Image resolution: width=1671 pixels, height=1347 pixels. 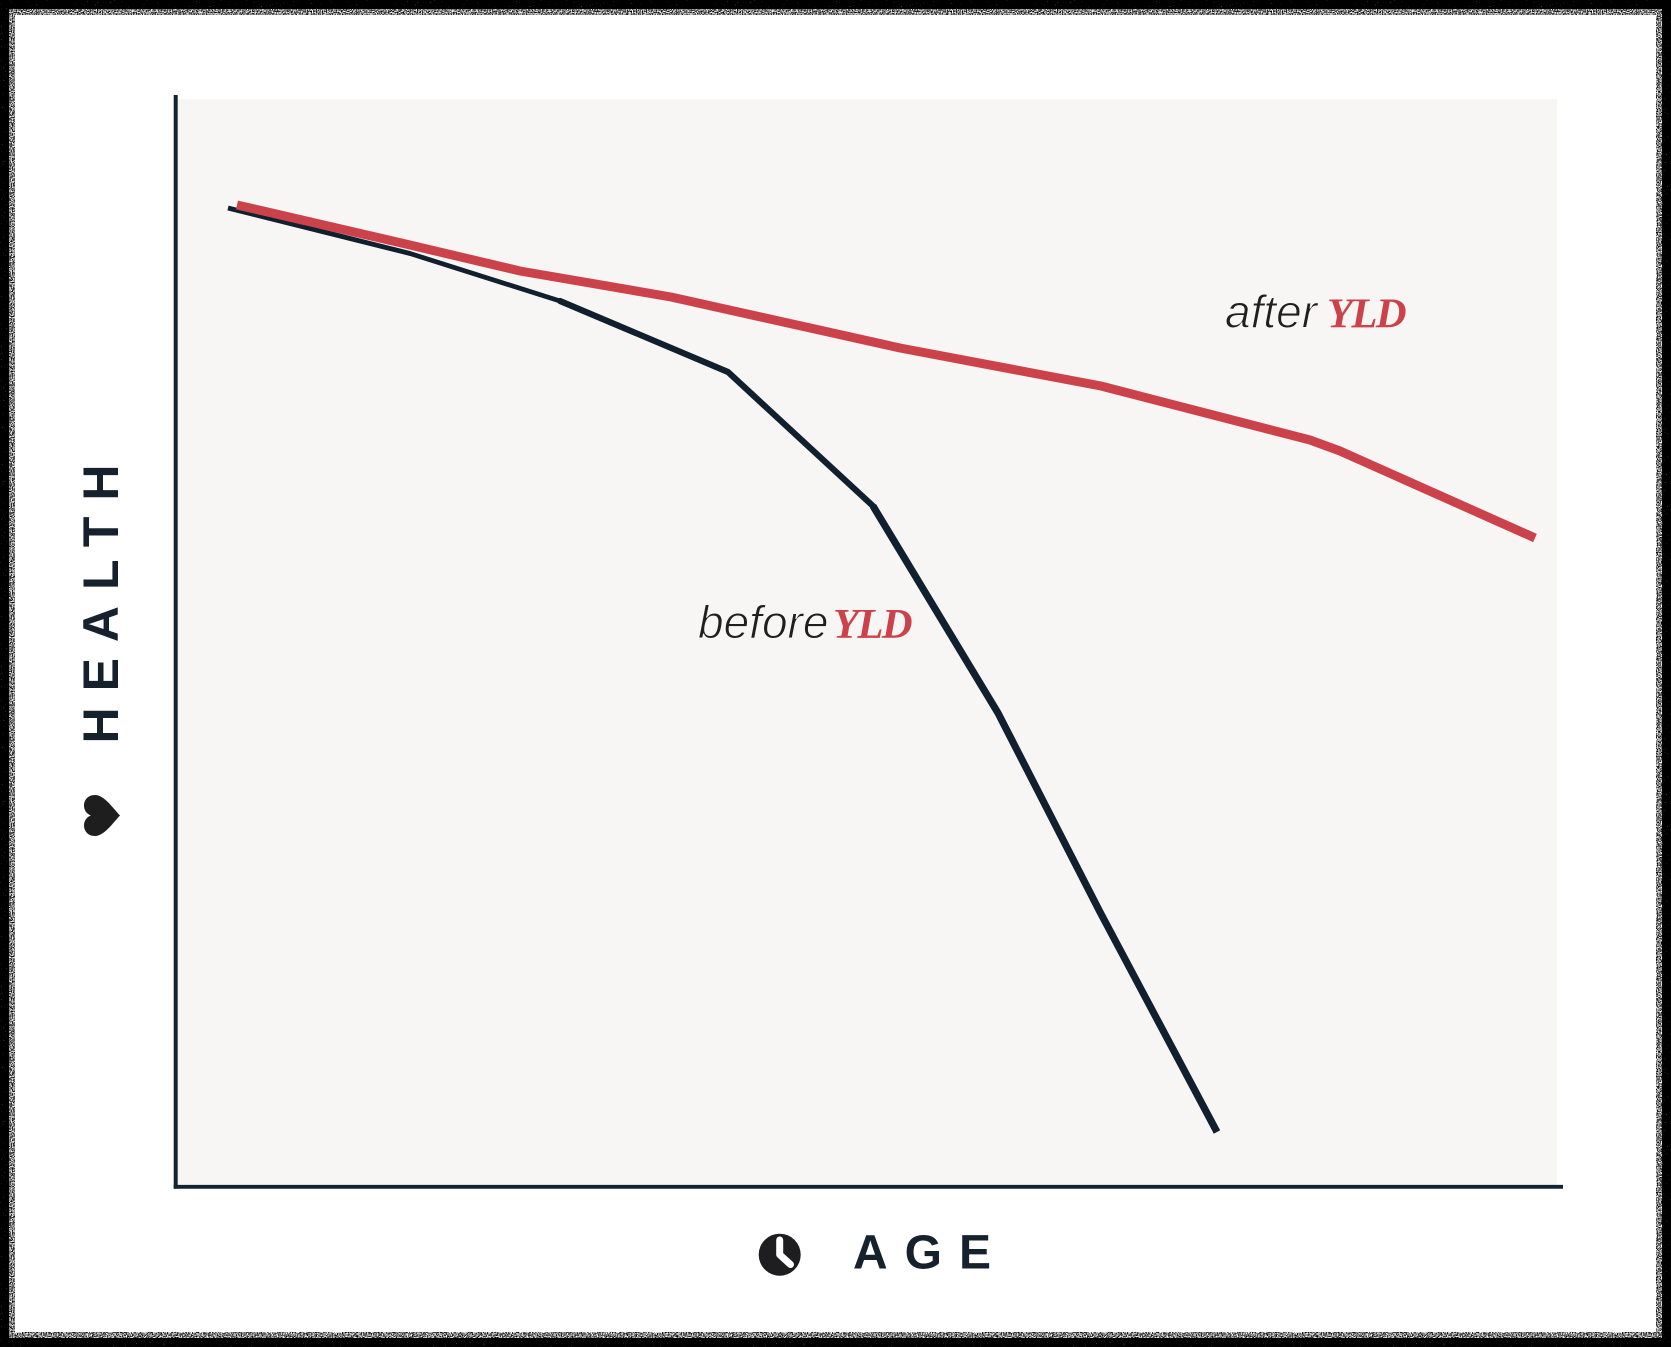 I want to click on svg-text: before, so click(x=763, y=622).